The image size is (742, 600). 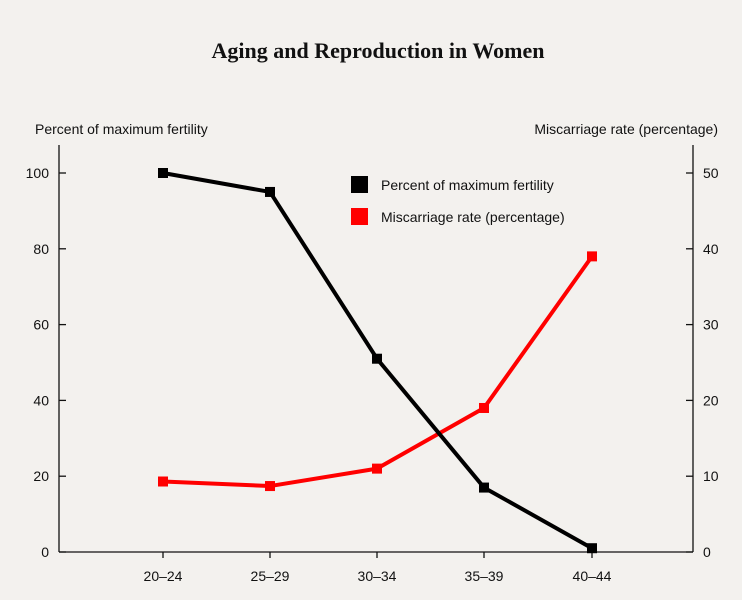 What do you see at coordinates (46, 362) in the screenshot?
I see `left-axis-ticks: 0 20 40 60 80 100` at bounding box center [46, 362].